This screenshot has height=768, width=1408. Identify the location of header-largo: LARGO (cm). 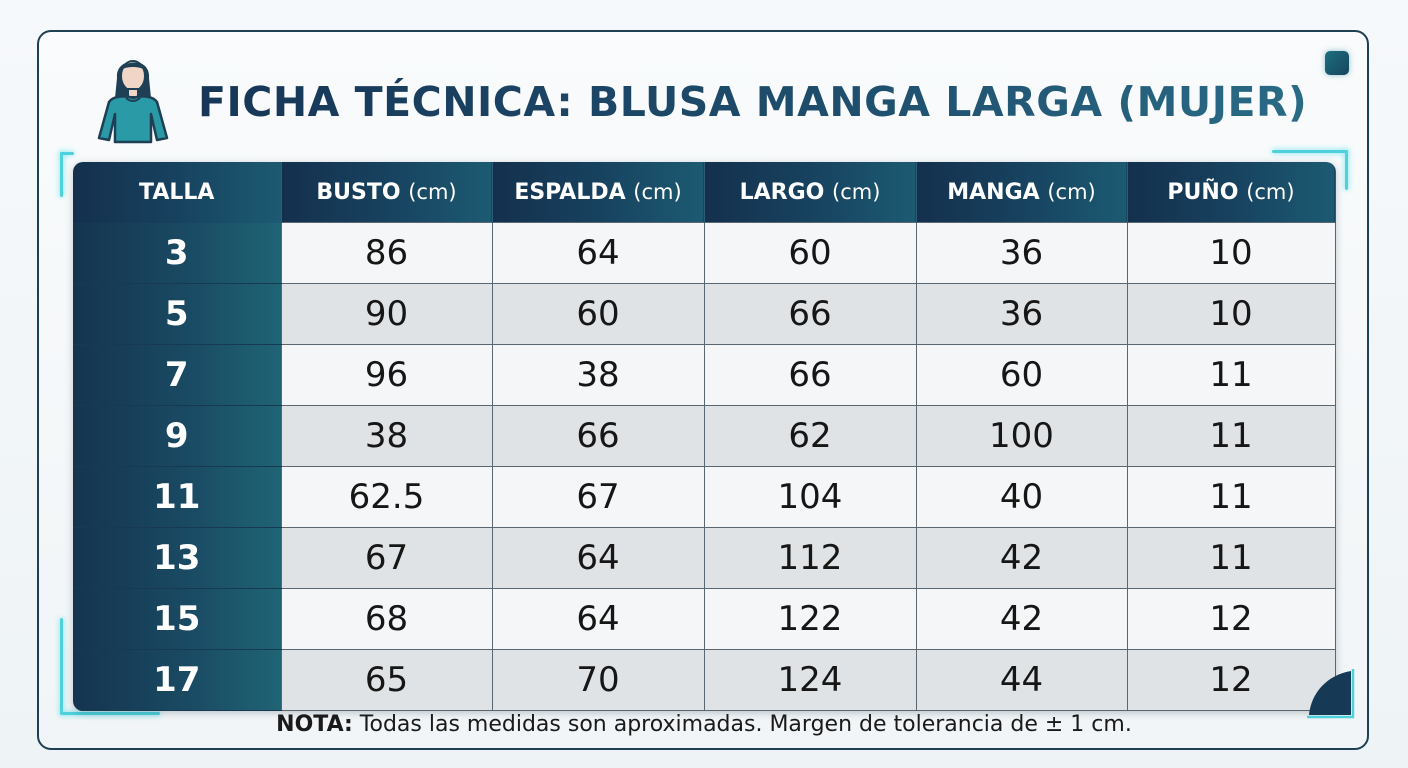
(810, 192).